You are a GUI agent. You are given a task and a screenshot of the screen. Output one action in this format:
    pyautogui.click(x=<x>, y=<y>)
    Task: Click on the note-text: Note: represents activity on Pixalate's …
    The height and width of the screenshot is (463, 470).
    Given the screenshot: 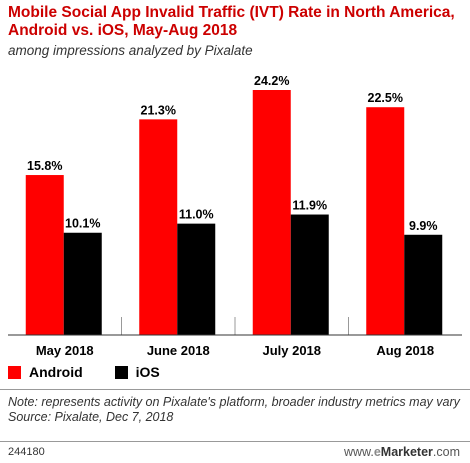 What is the action you would take?
    pyautogui.click(x=234, y=402)
    